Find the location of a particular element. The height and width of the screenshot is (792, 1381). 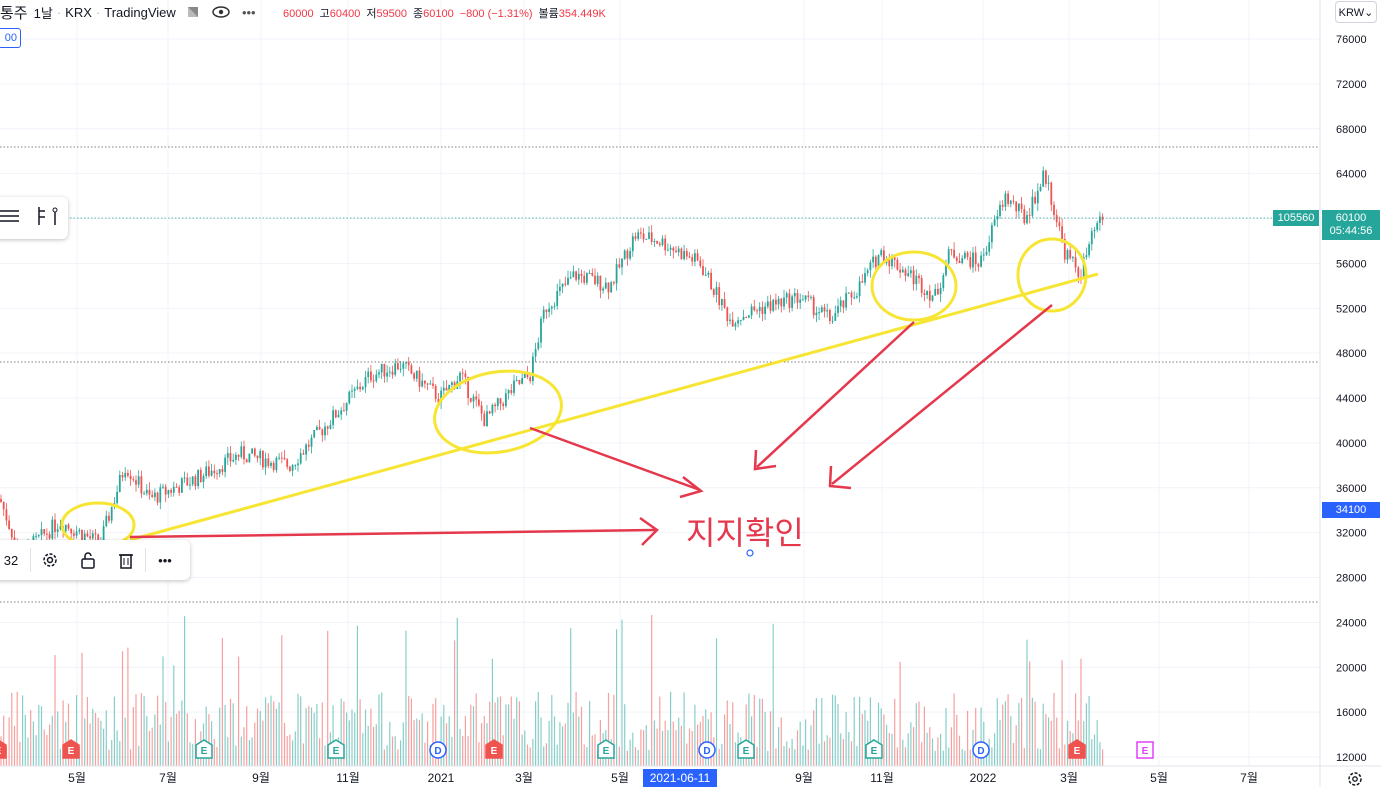

flag-icon is located at coordinates (193, 12).